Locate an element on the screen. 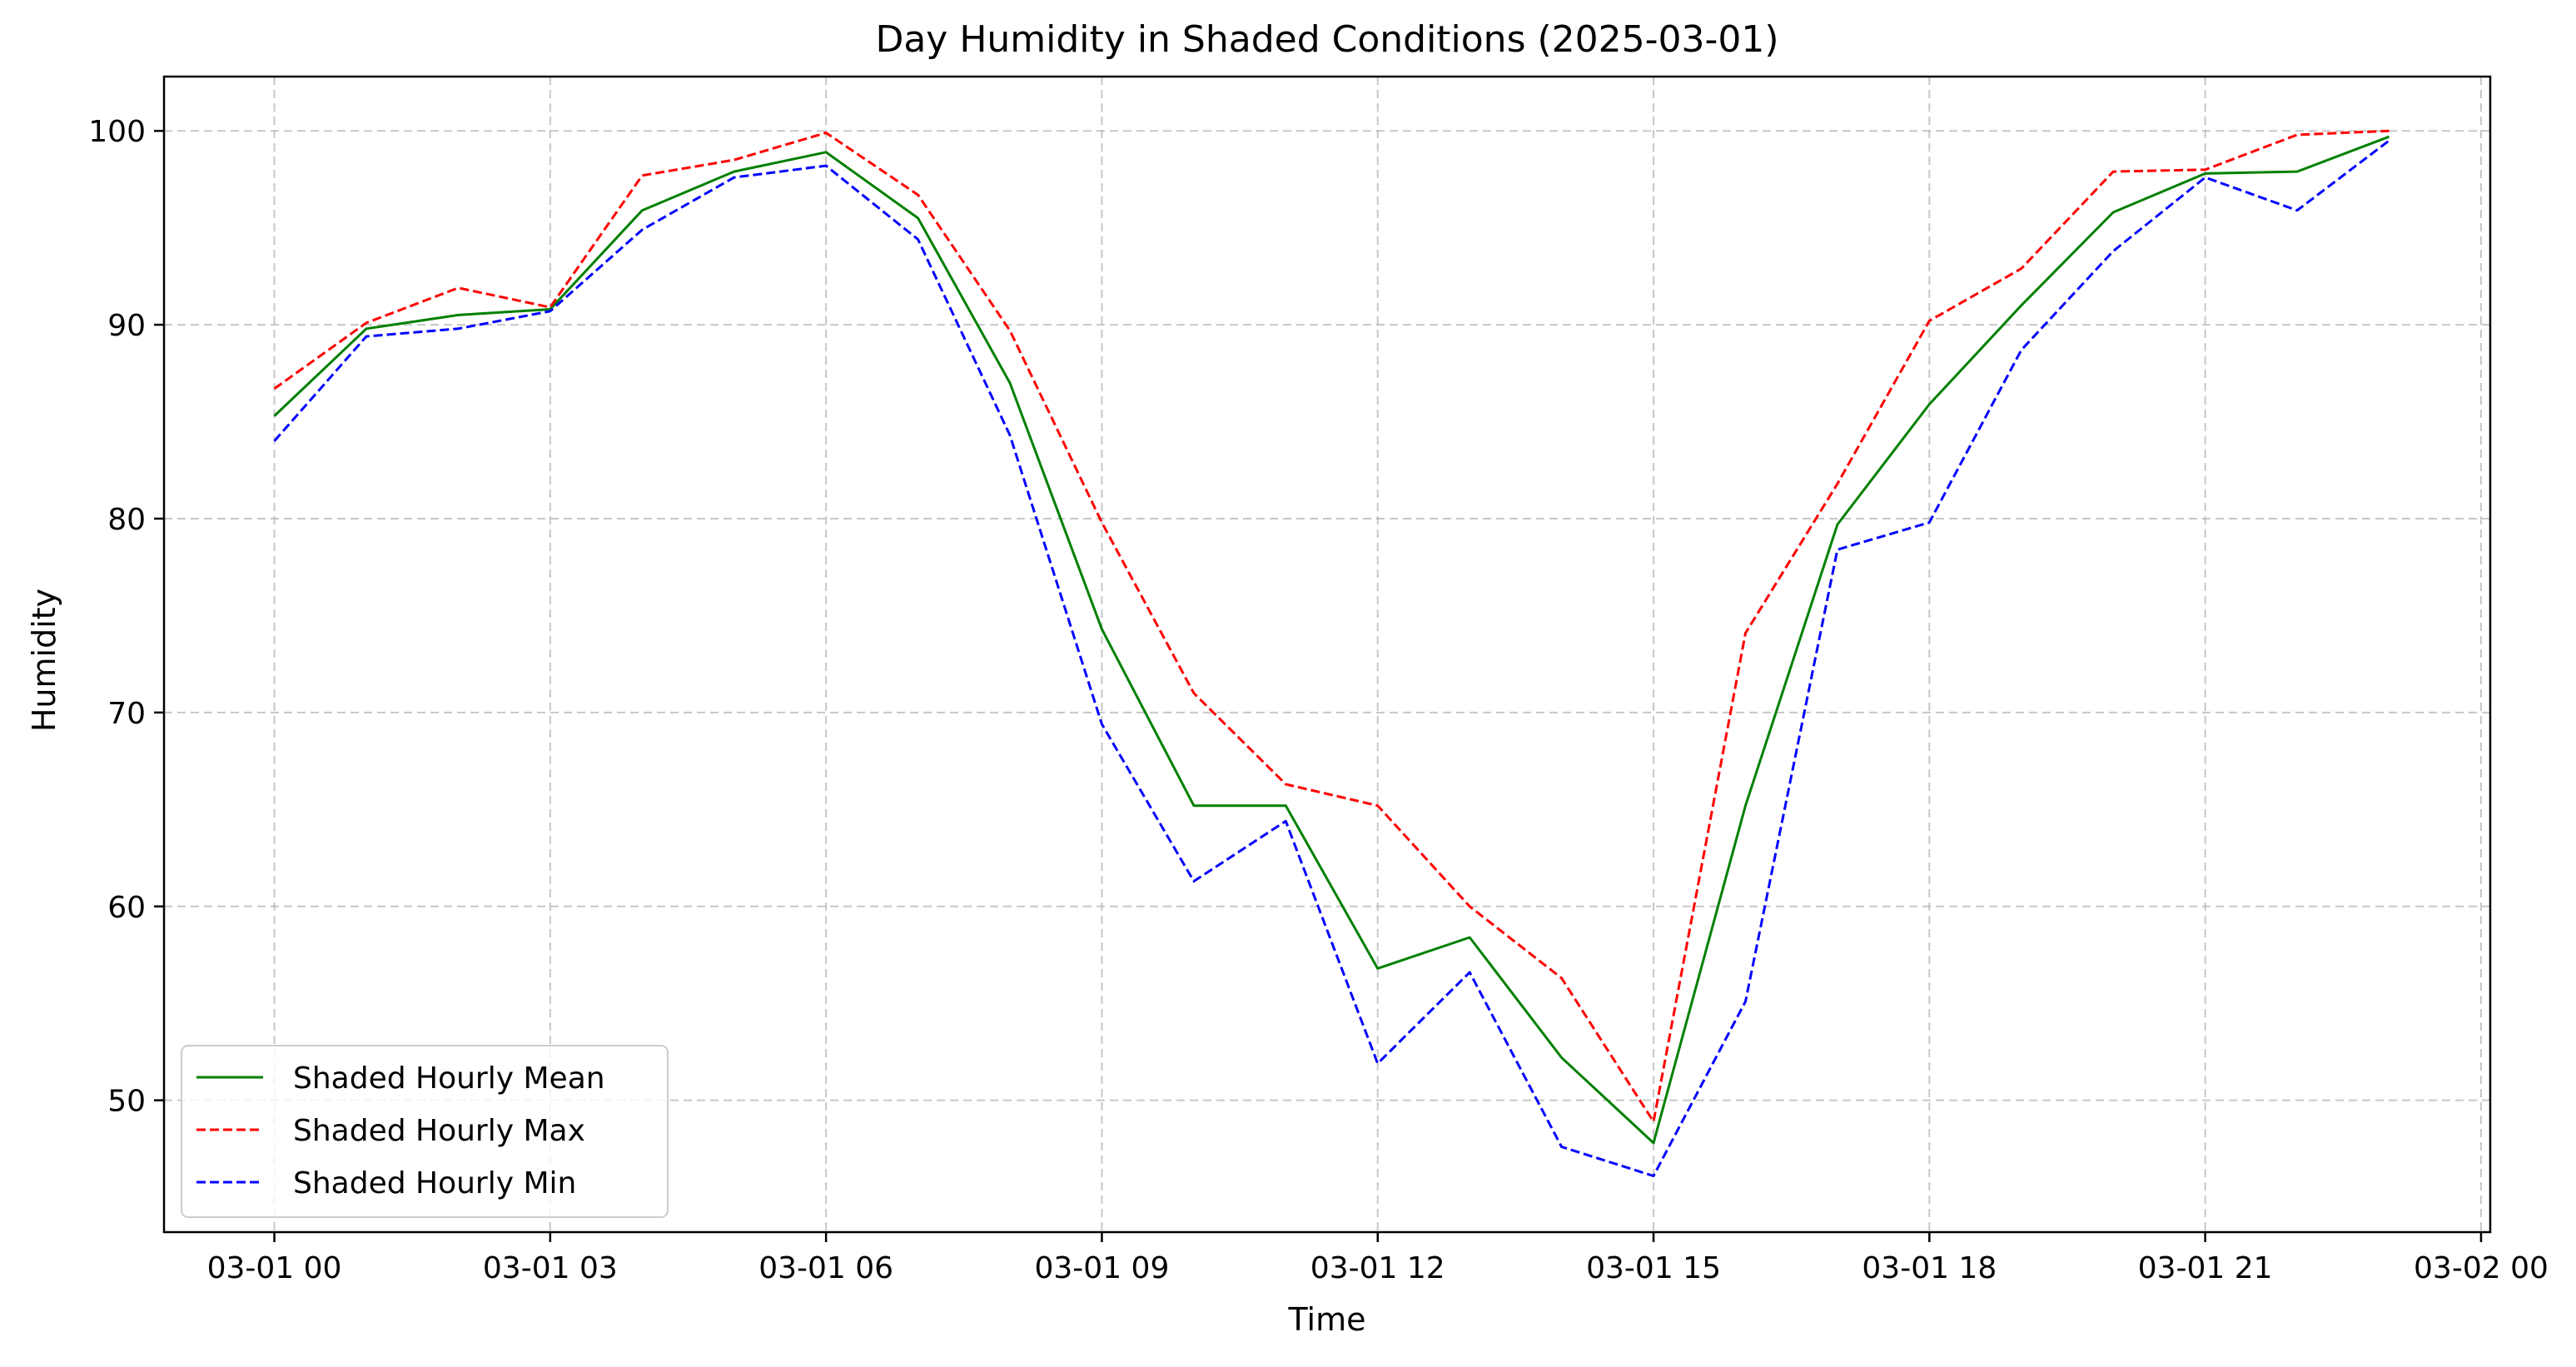  y-axis-label: Humidity is located at coordinates (44, 661).